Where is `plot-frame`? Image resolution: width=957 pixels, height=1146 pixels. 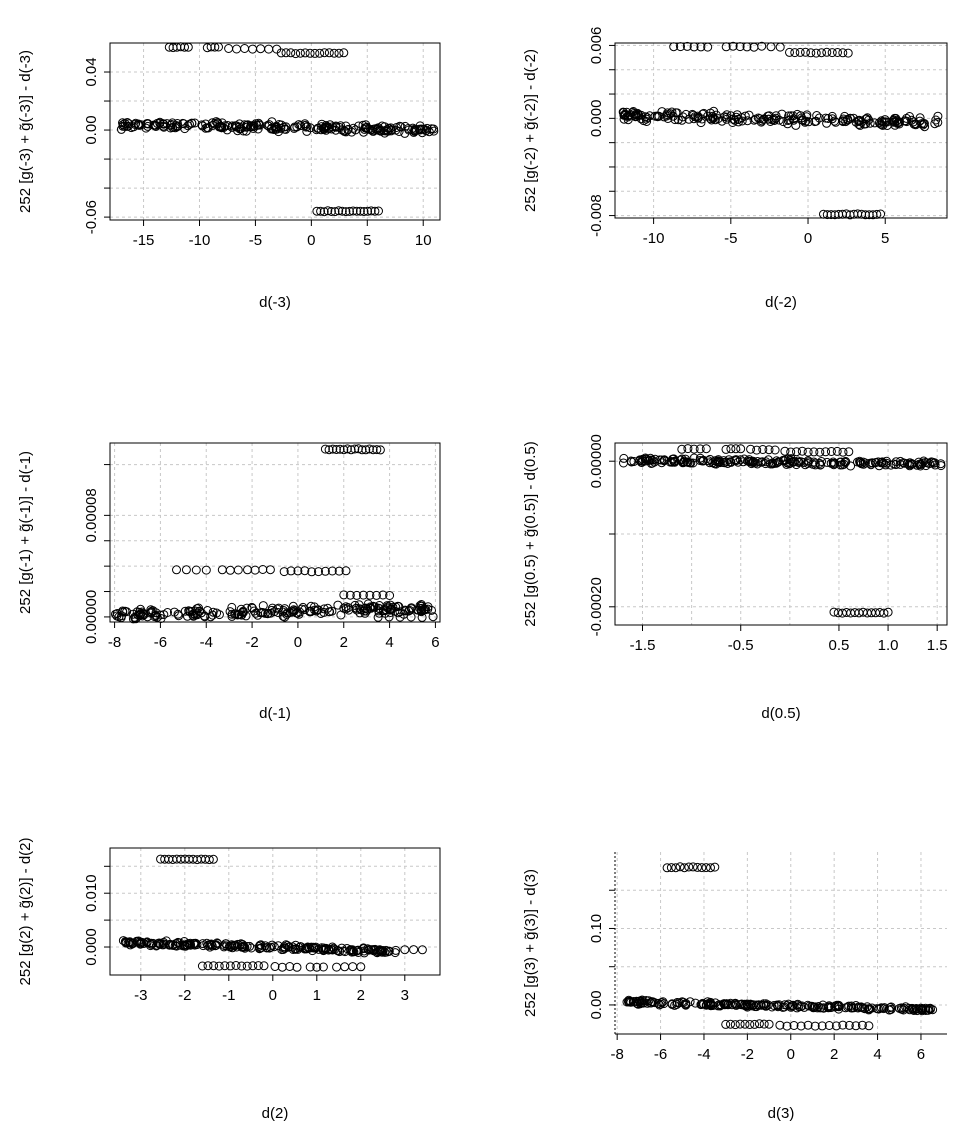 plot-frame is located at coordinates (275, 532).